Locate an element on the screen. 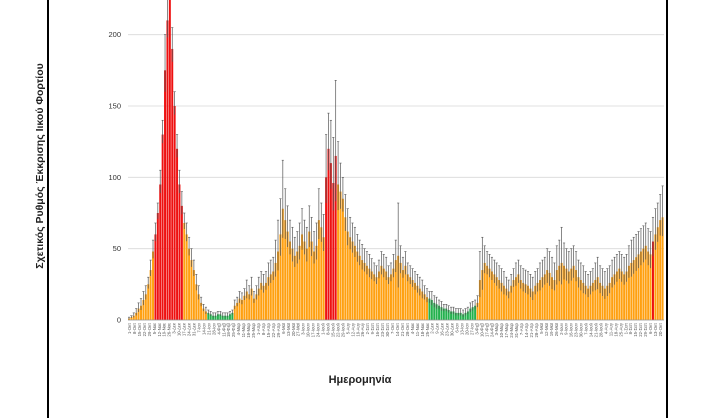 Image resolution: width=720 pixels, height=418 pixels. x-tick-label: 10-Μαρ is located at coordinates (501, 329).